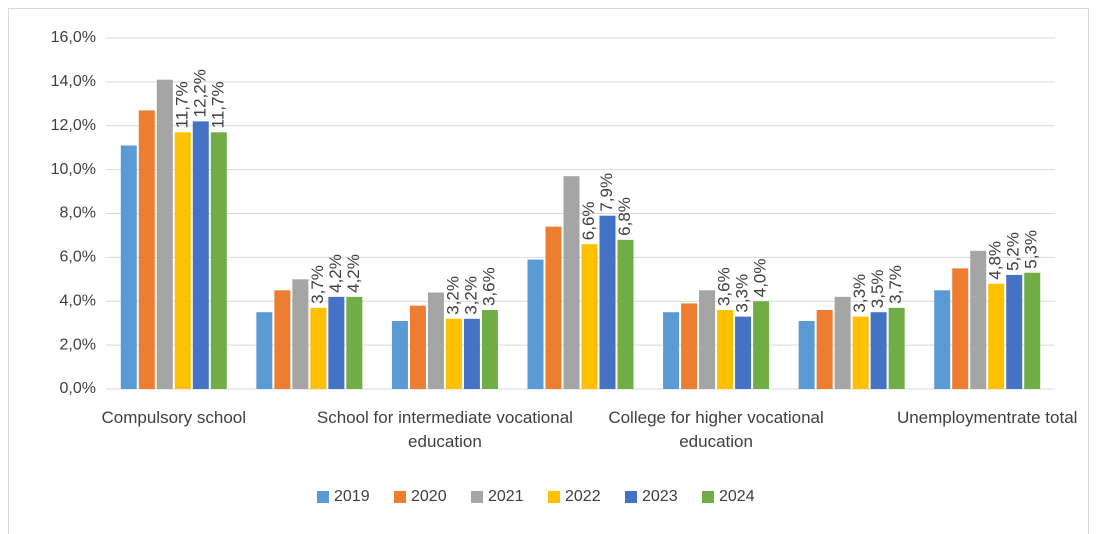 The image size is (1096, 534). I want to click on legend-label: 2021, so click(506, 496).